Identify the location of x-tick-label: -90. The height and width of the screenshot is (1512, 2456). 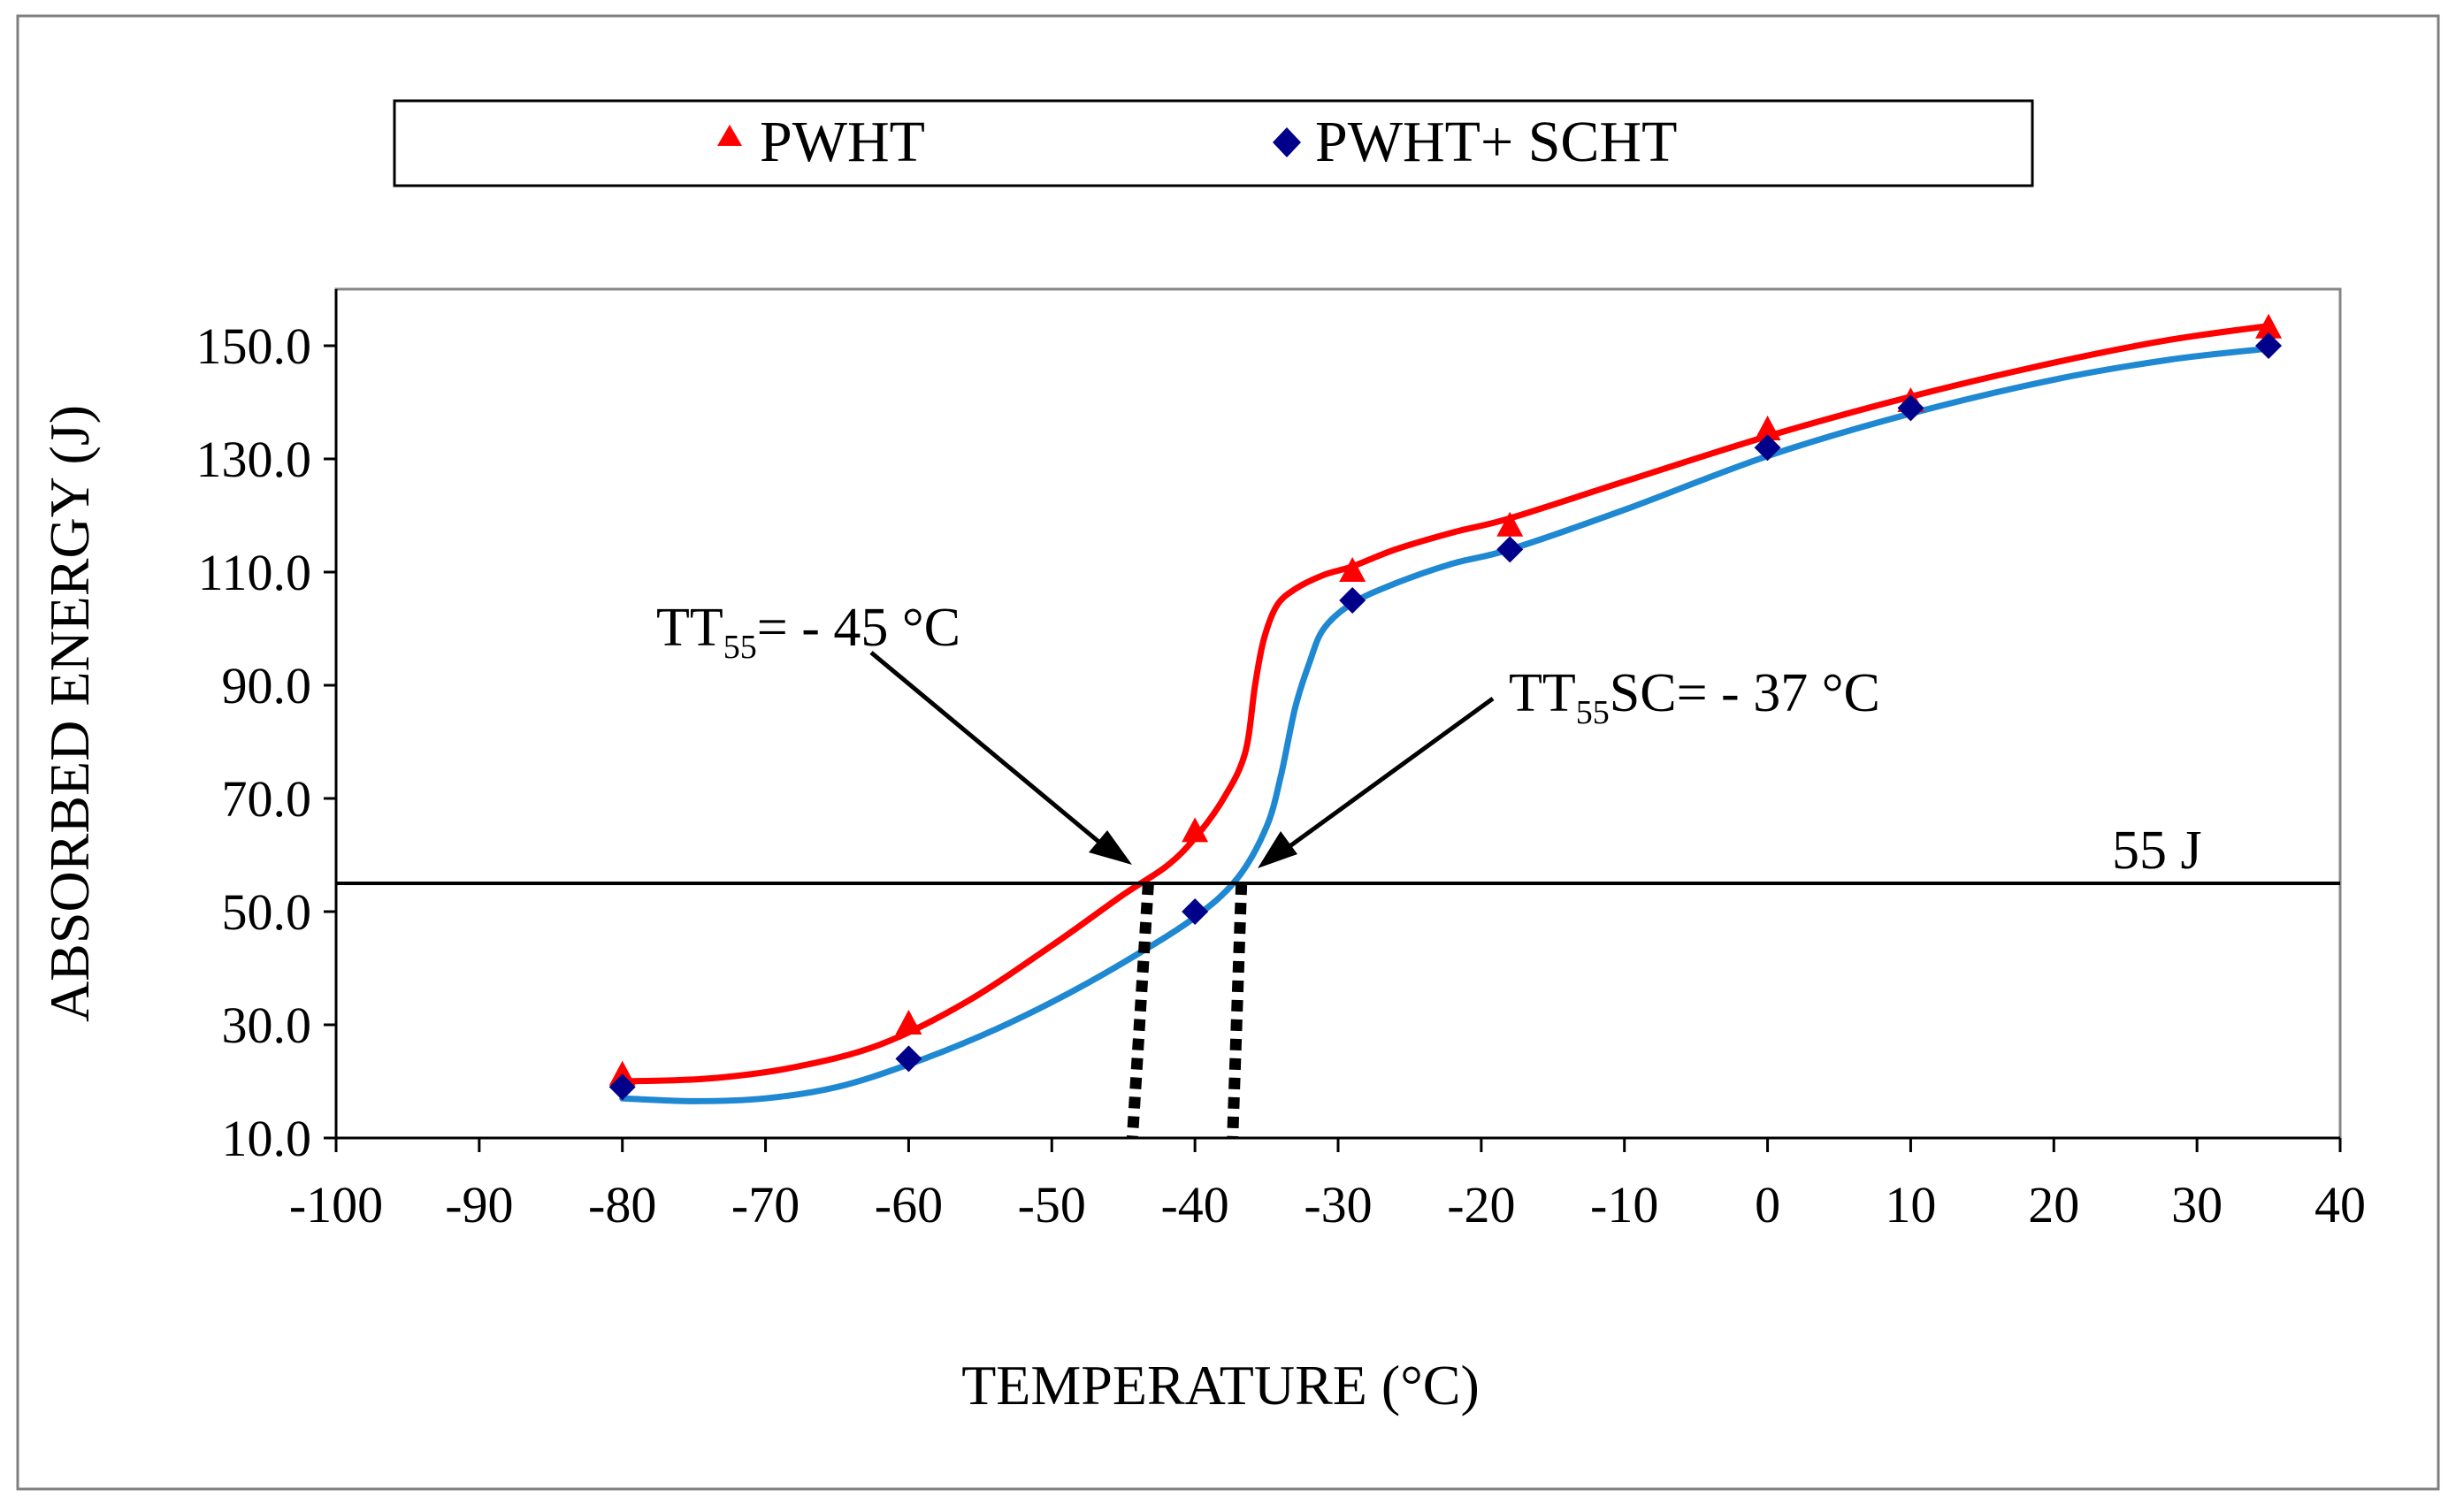
(479, 1204).